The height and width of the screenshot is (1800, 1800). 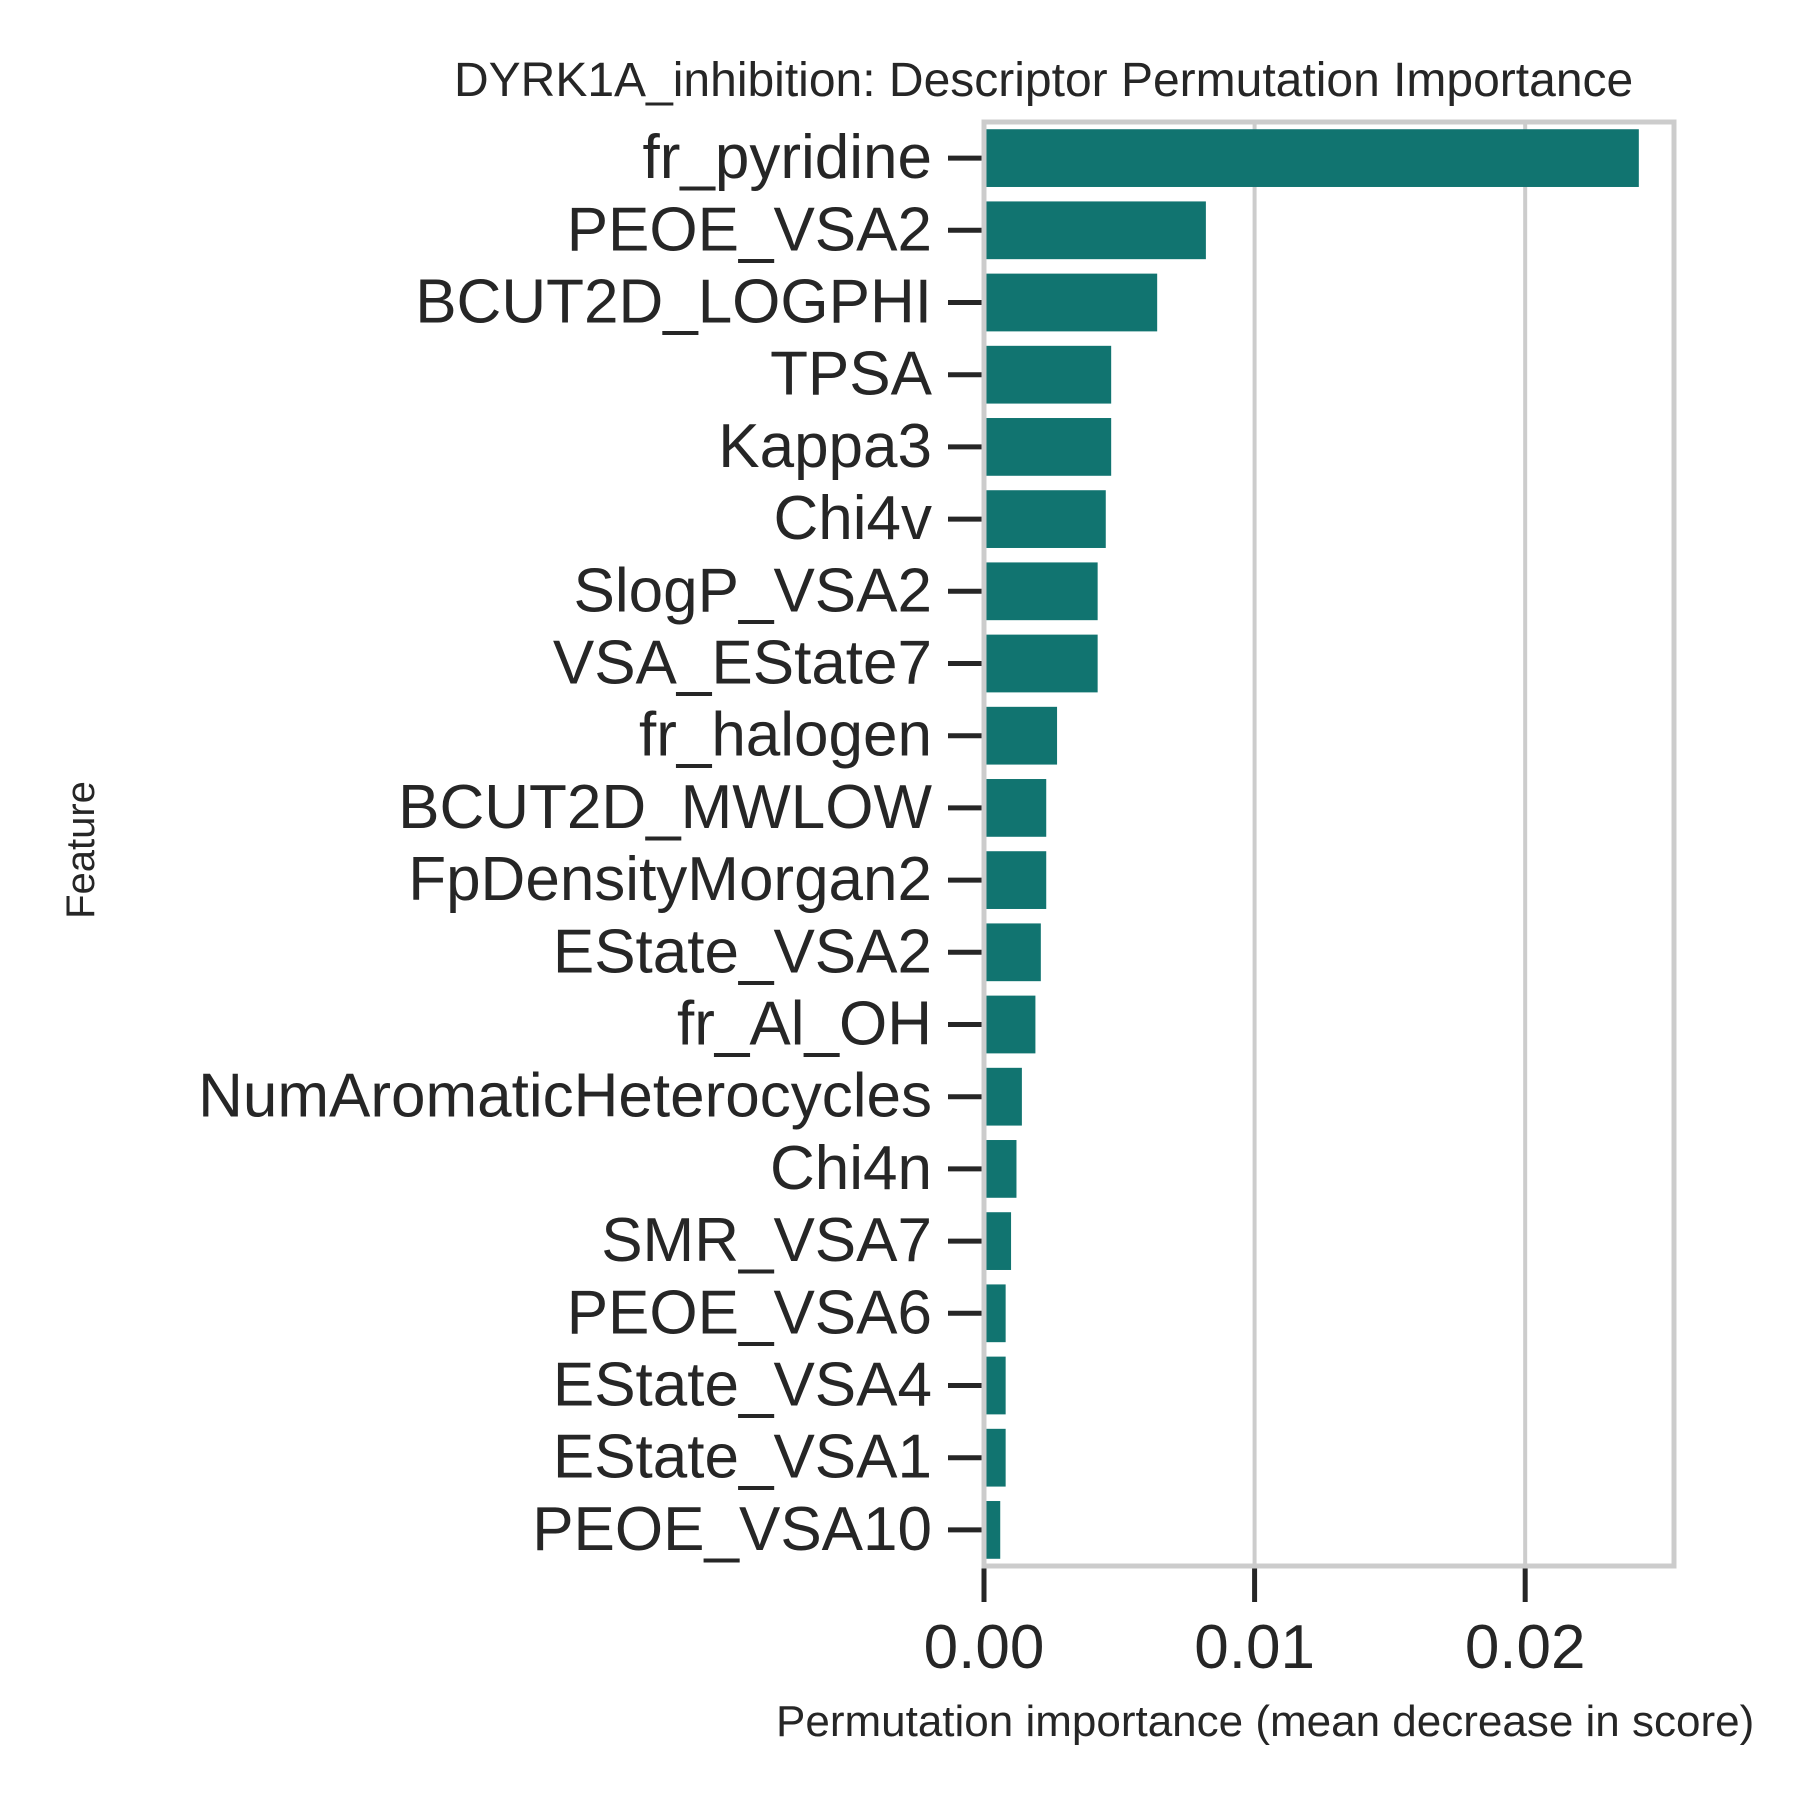 I want to click on x-tick-label: 0.01, so click(x=1254, y=1647).